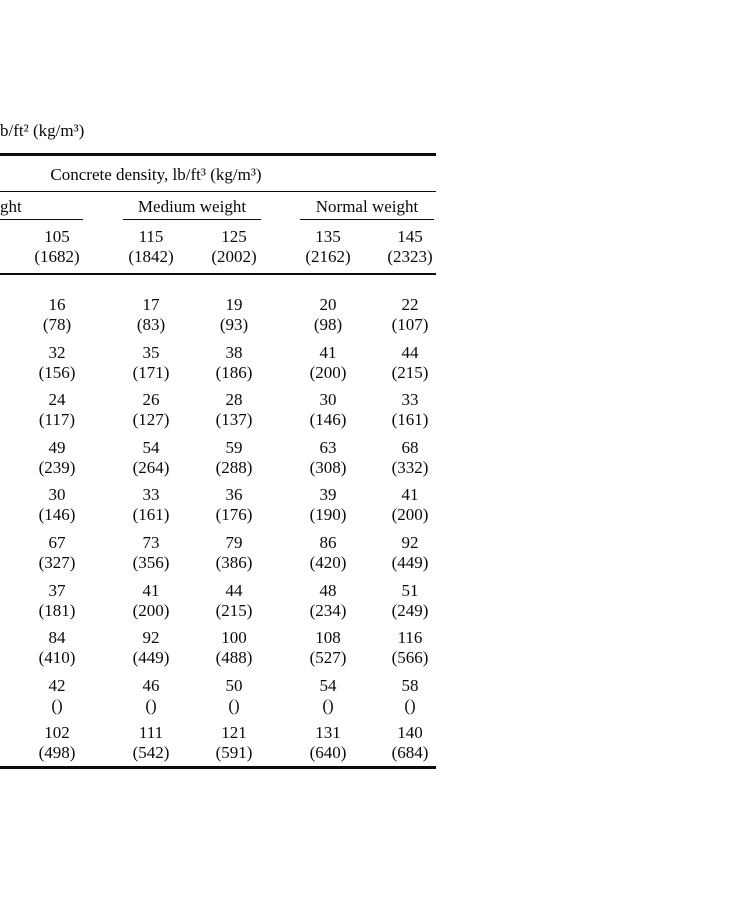 The width and height of the screenshot is (729, 900). I want to click on group-header-normal-weight: Normal weight, so click(367, 206).